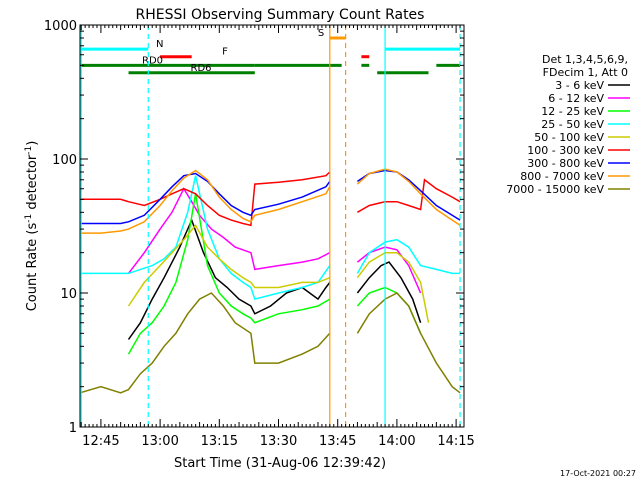 The width and height of the screenshot is (640, 480). What do you see at coordinates (280, 15) in the screenshot?
I see `chart-title: RHESSI Observing Summary Count Rates` at bounding box center [280, 15].